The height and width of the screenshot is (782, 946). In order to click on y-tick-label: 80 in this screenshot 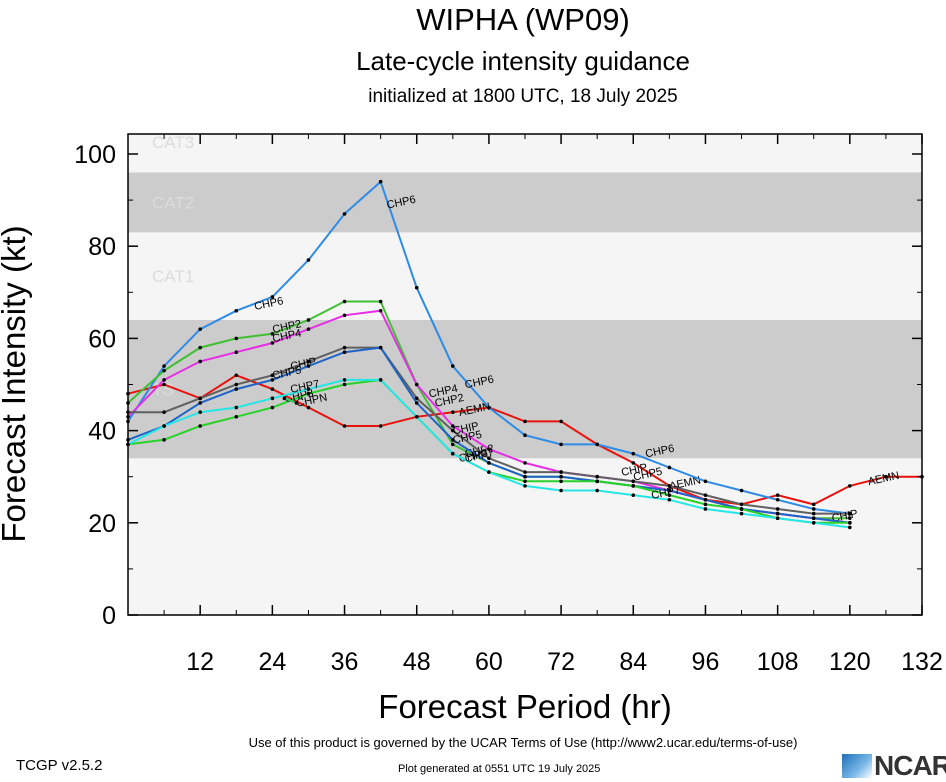, I will do `click(102, 247)`.